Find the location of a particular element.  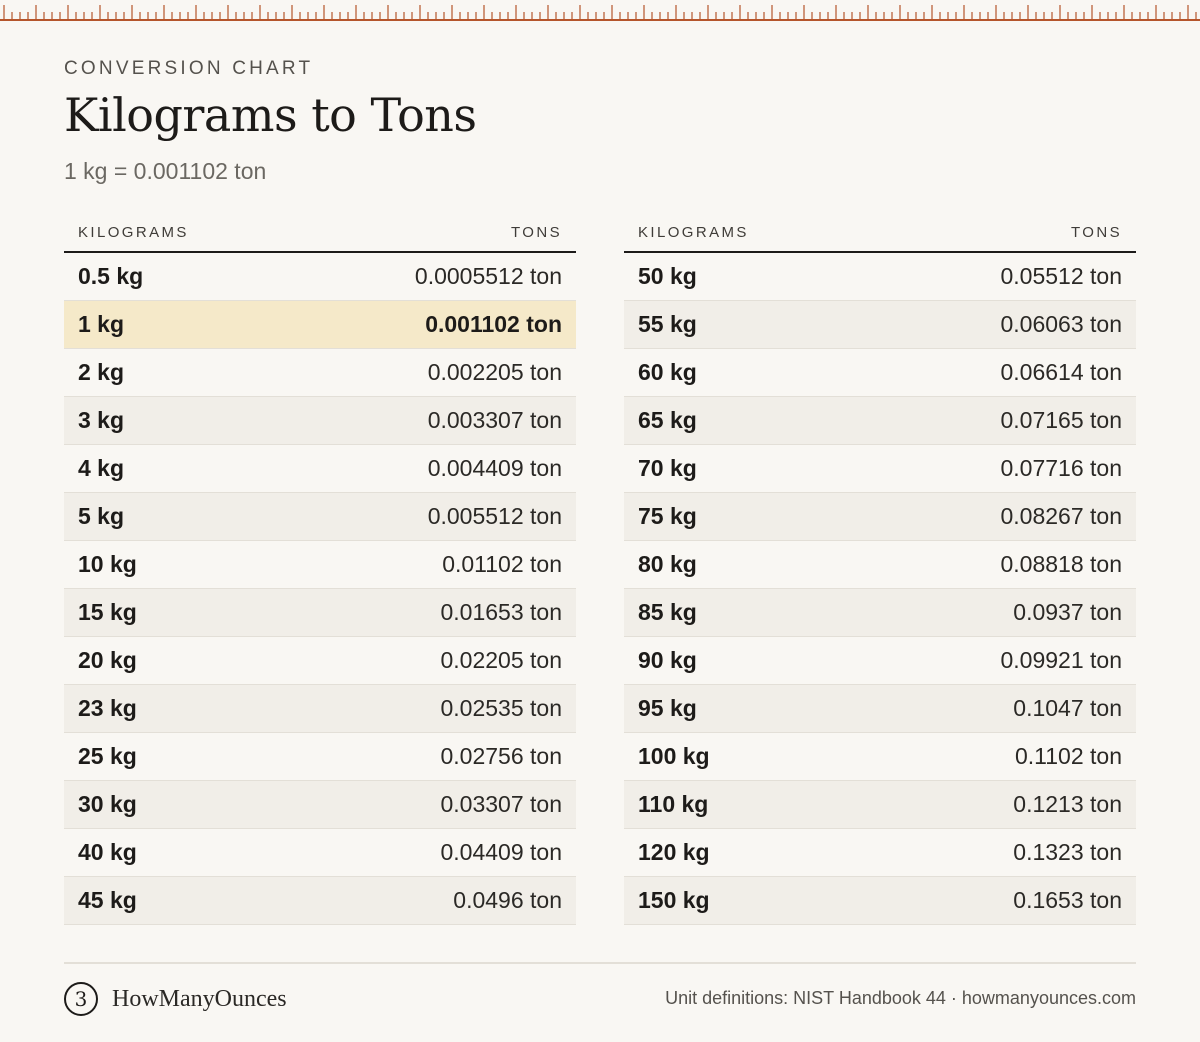

table-row: 55 kg 0.06063 ton is located at coordinates (880, 325).